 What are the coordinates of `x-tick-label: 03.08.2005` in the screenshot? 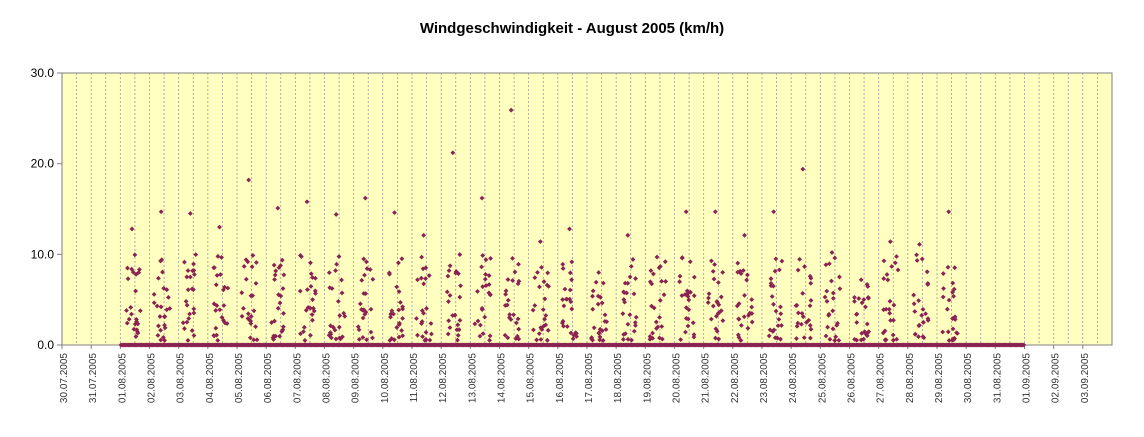 It's located at (181, 378).